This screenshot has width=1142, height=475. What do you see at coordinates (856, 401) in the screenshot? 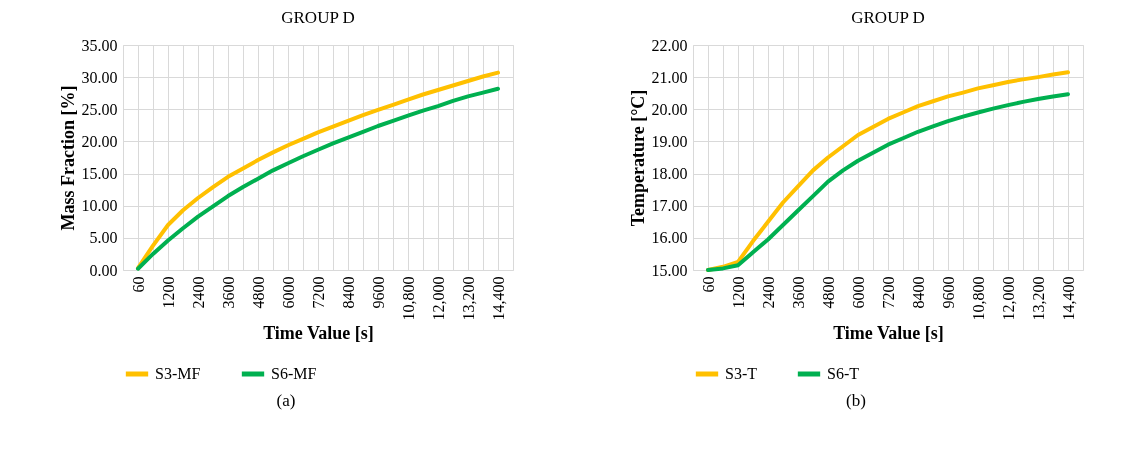
I see `text: (b)` at bounding box center [856, 401].